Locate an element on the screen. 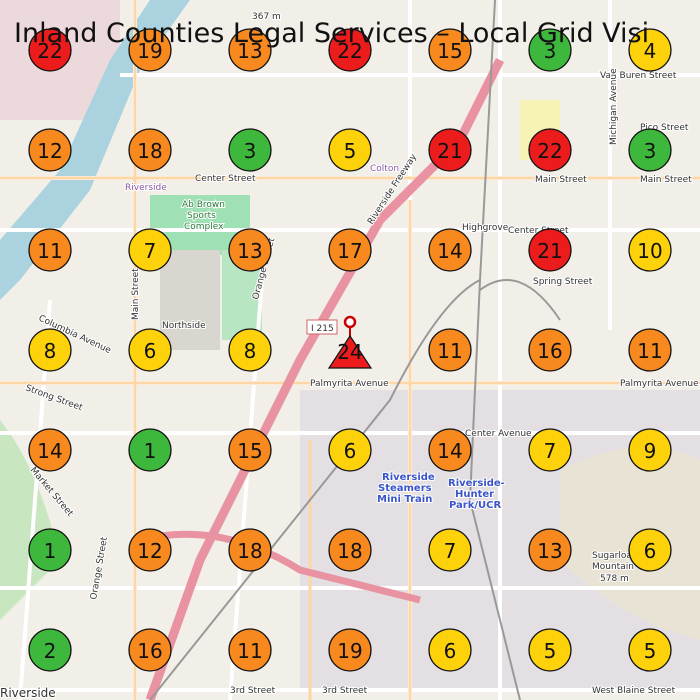 The width and height of the screenshot is (700, 700). business-marker is located at coordinates (350, 351).